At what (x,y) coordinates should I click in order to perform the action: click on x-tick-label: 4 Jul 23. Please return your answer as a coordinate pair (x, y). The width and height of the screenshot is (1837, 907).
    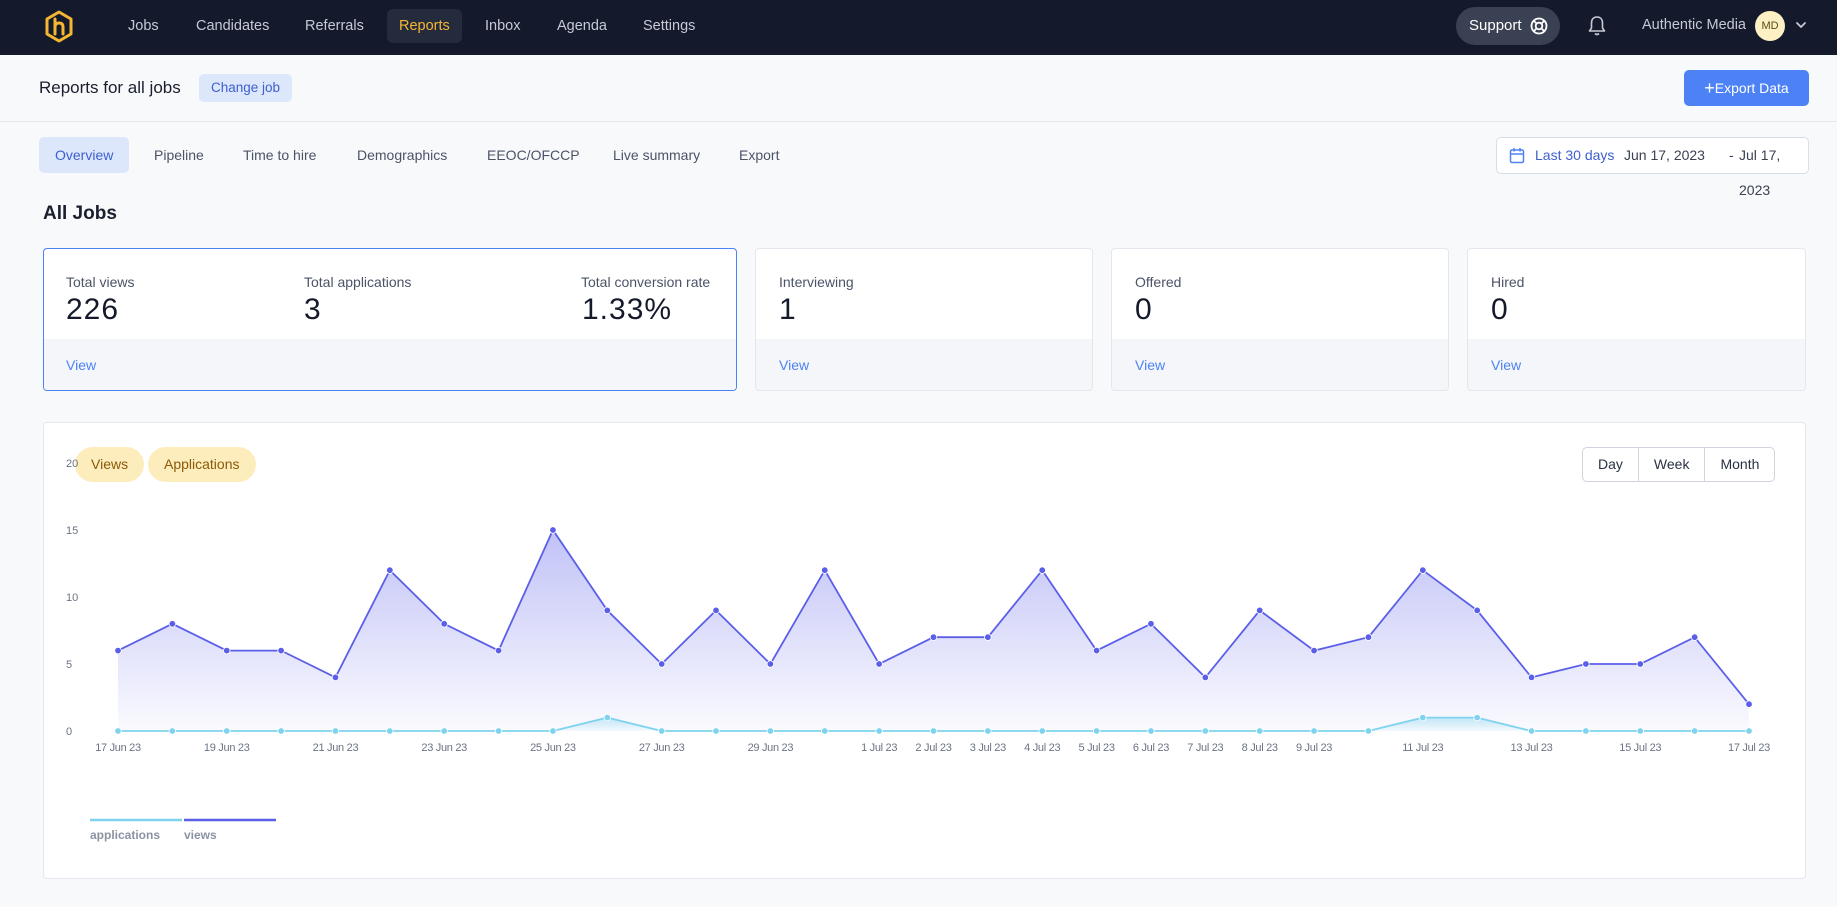
    Looking at the image, I should click on (1042, 748).